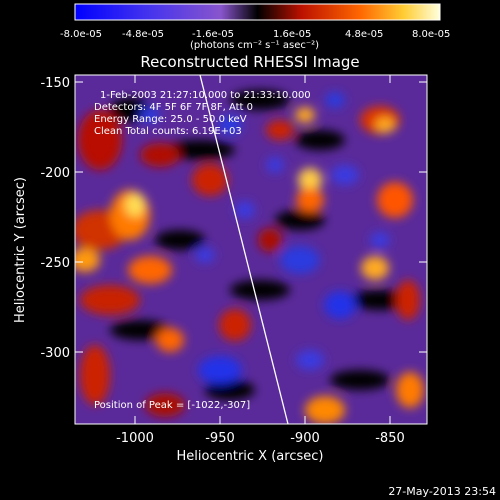 Image resolution: width=500 pixels, height=500 pixels. Describe the element at coordinates (305, 438) in the screenshot. I see `x-tick-label: -900` at that location.